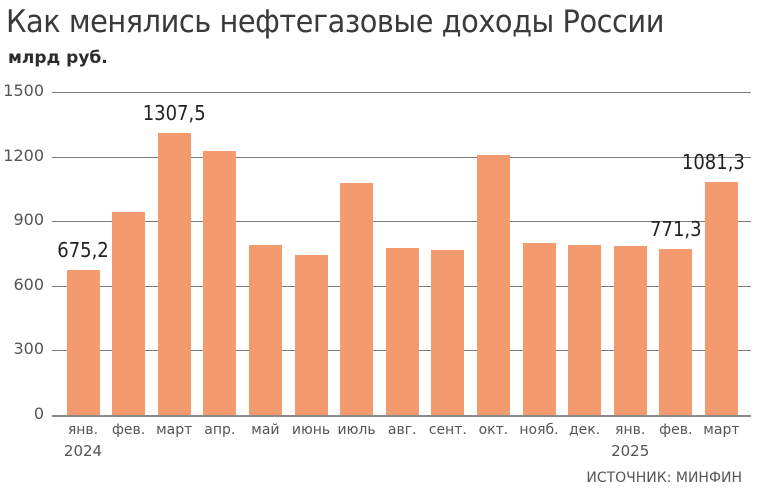  Describe the element at coordinates (630, 451) in the screenshot. I see `year-label: 2025` at that location.